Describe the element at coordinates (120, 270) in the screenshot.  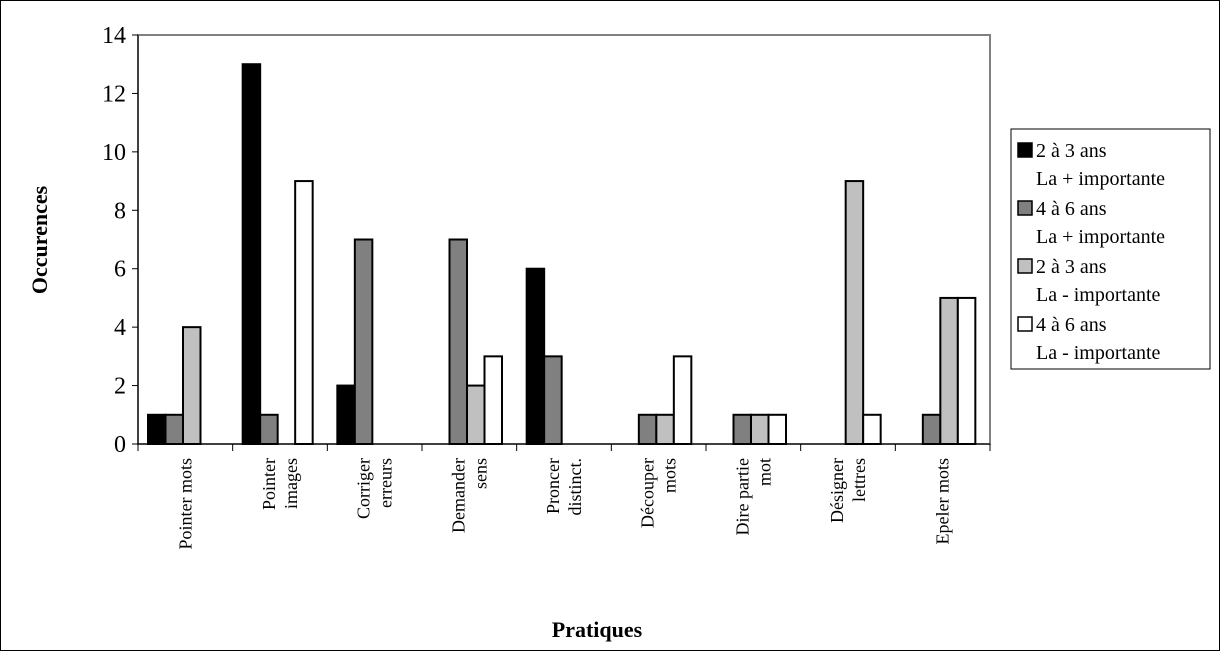
I see `y-tick-label: 6` at that location.